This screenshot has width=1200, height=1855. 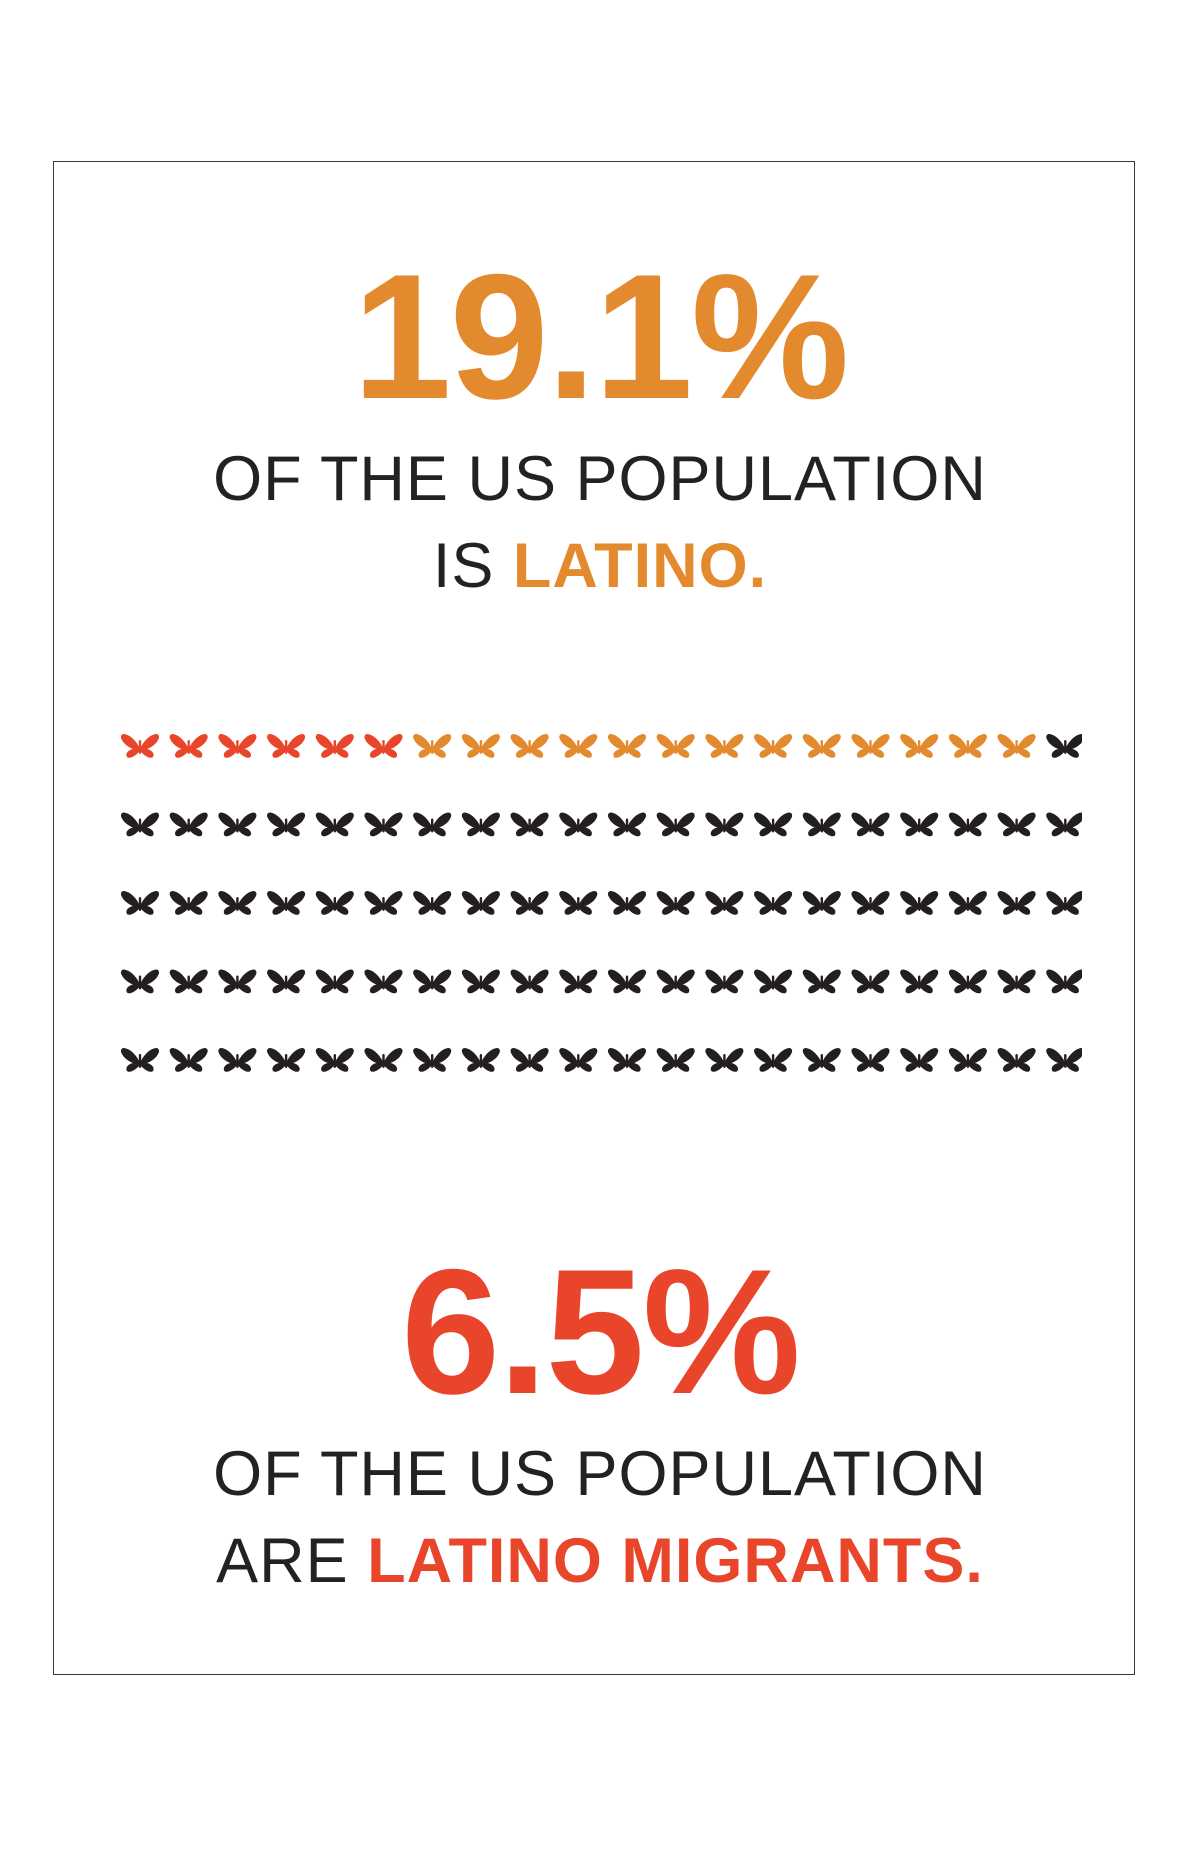 What do you see at coordinates (282, 1561) in the screenshot?
I see `migrants-caption-prefix: ARE` at bounding box center [282, 1561].